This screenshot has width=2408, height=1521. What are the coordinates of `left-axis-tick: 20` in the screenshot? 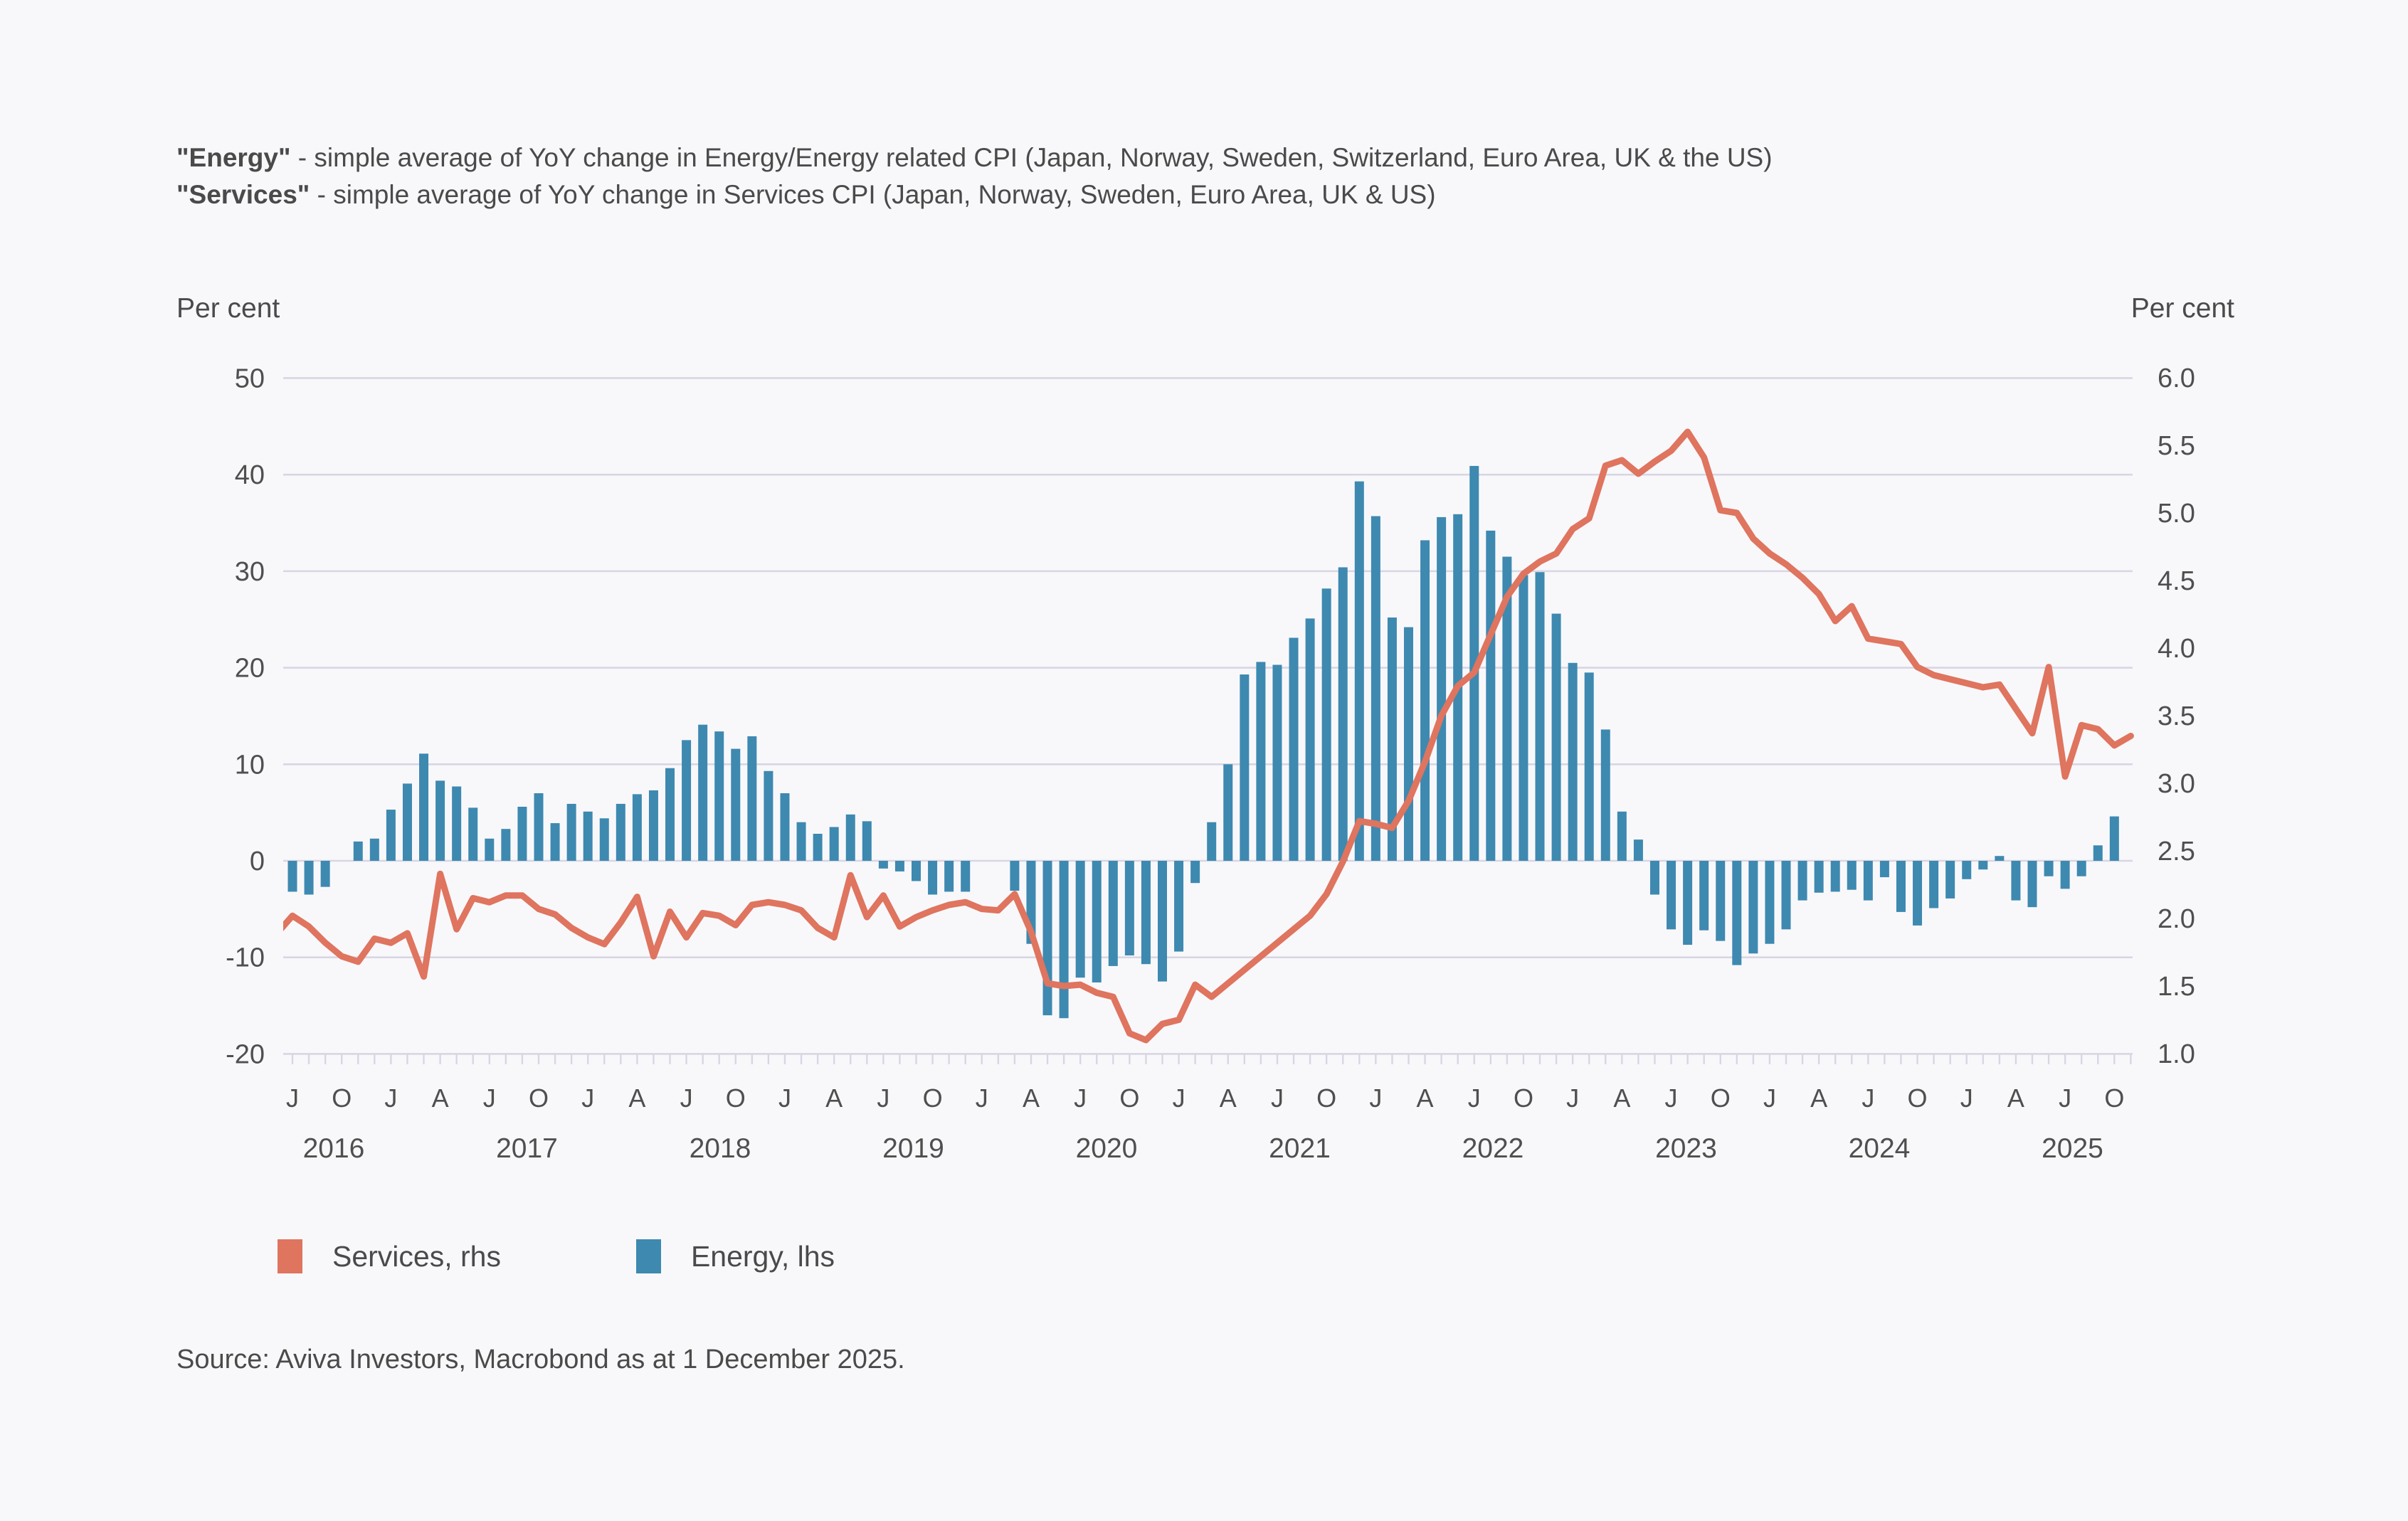 It's located at (250, 669).